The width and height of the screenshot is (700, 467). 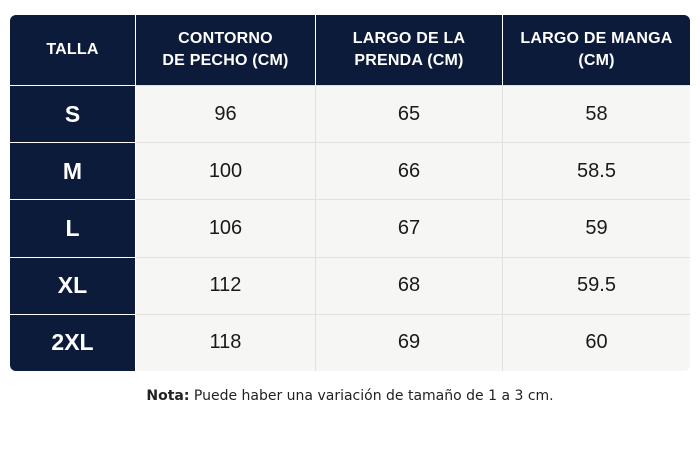 I want to click on header-sleeve-line2: (CM), so click(x=596, y=60).